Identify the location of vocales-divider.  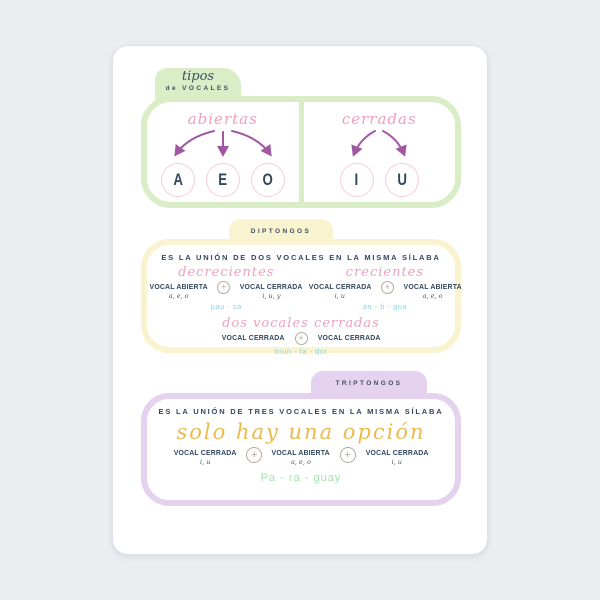
(301, 152).